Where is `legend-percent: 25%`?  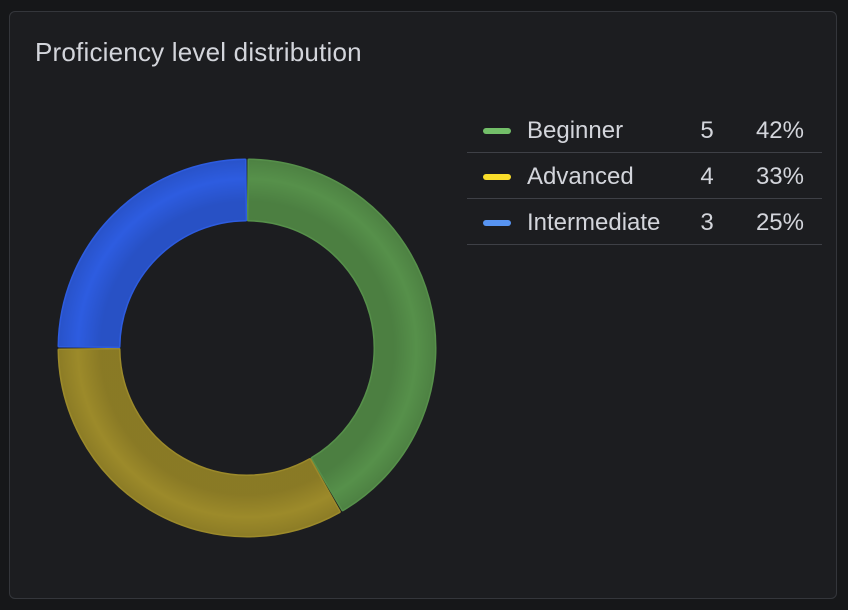 legend-percent: 25% is located at coordinates (779, 222).